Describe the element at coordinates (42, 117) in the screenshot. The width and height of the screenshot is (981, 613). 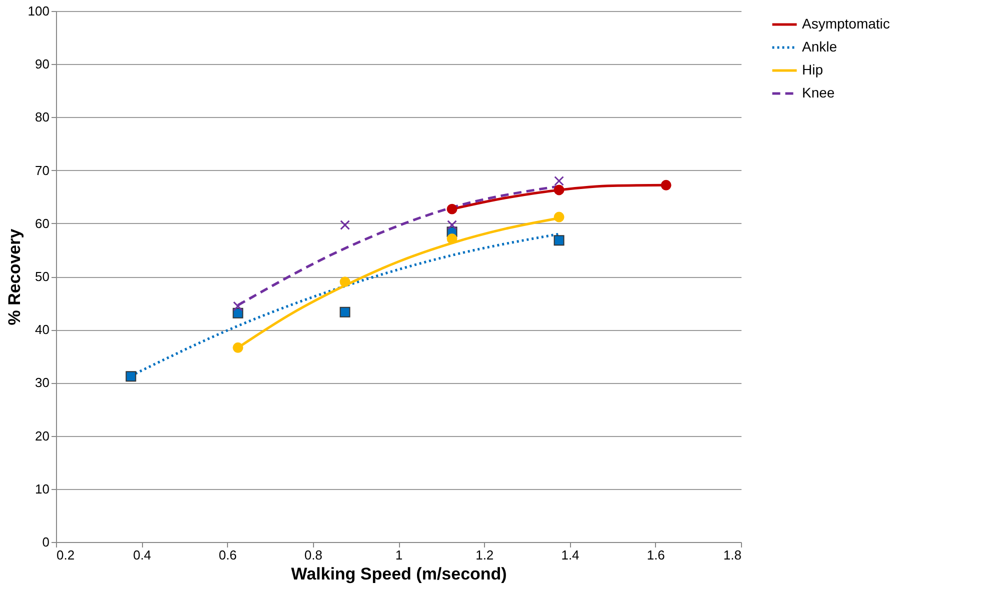
I see `y-tick-label: 80` at that location.